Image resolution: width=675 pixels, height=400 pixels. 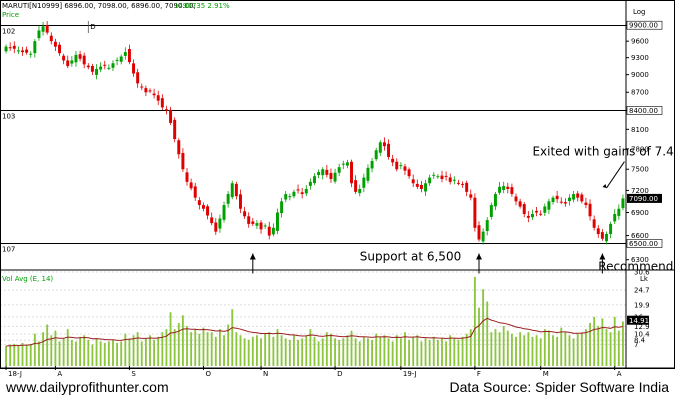 What do you see at coordinates (208, 374) in the screenshot?
I see `x-tick-label: O` at bounding box center [208, 374].